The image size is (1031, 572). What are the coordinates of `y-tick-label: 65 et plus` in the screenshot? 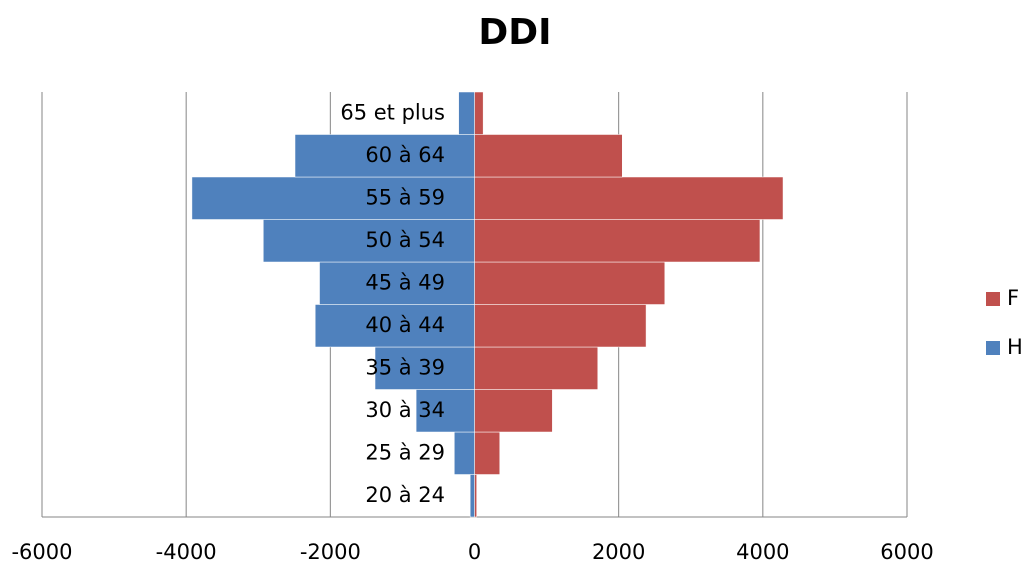 It's located at (392, 112).